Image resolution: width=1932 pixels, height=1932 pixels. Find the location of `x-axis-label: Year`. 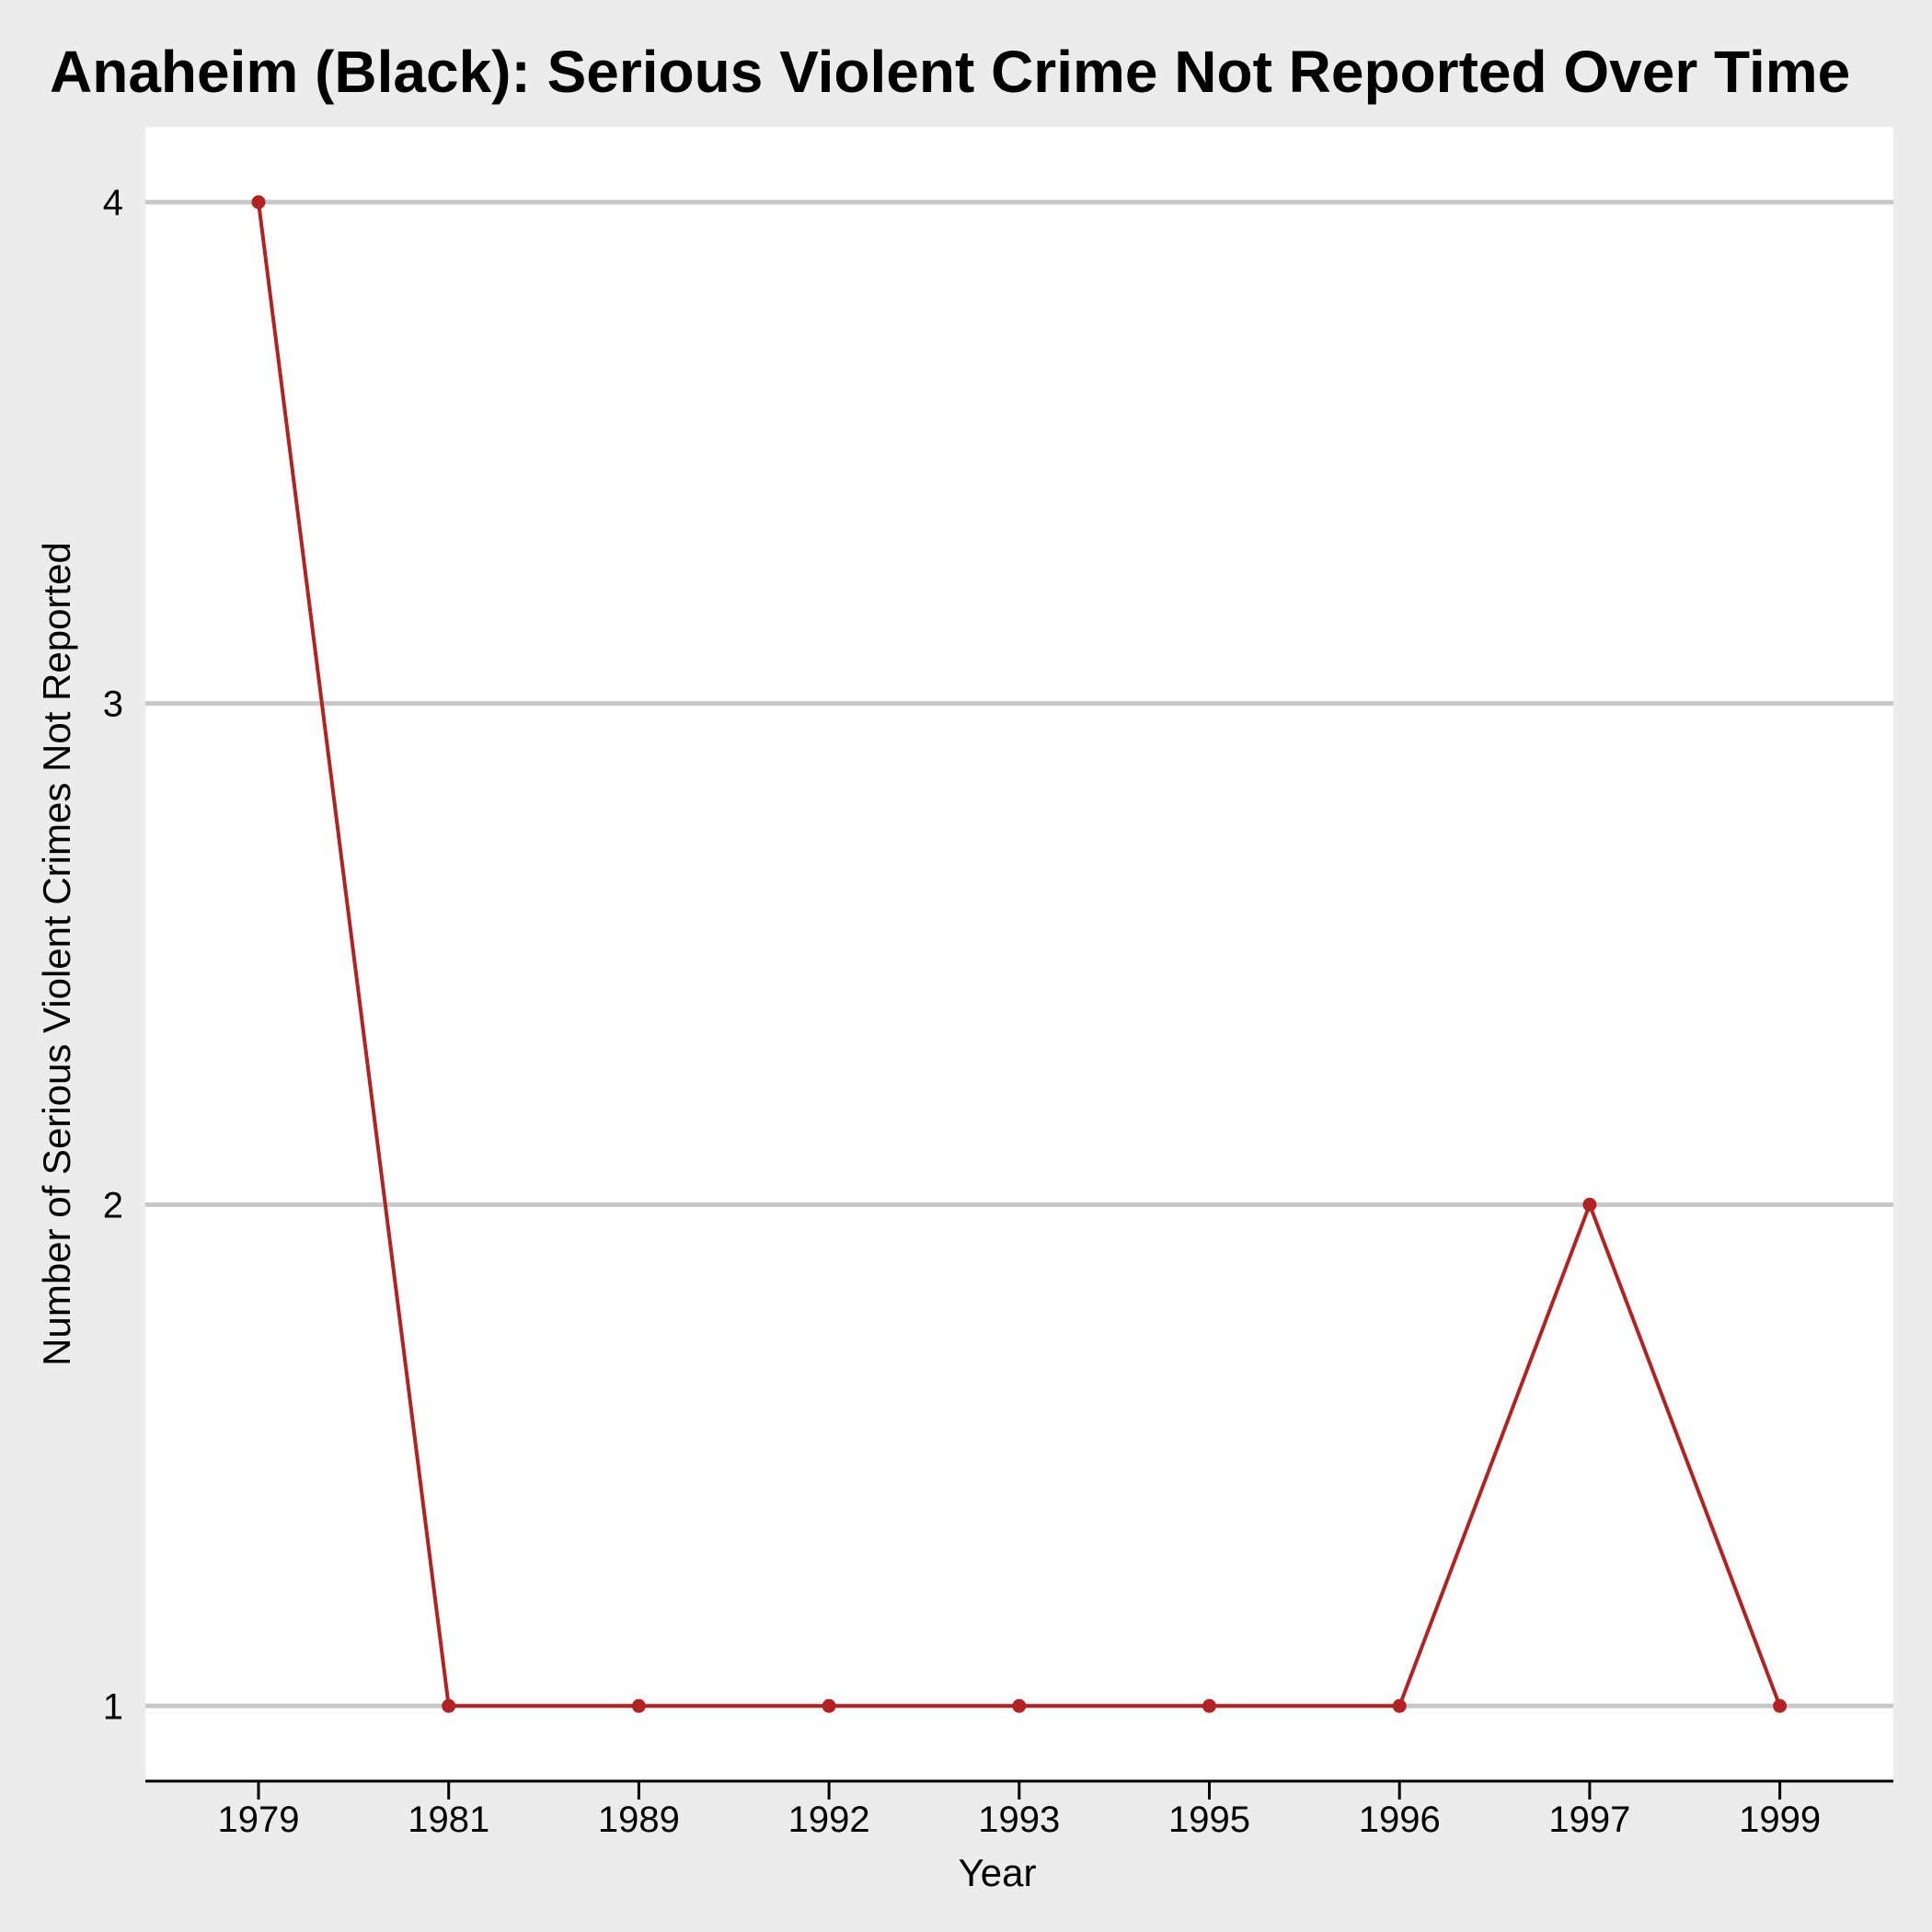

x-axis-label: Year is located at coordinates (998, 1872).